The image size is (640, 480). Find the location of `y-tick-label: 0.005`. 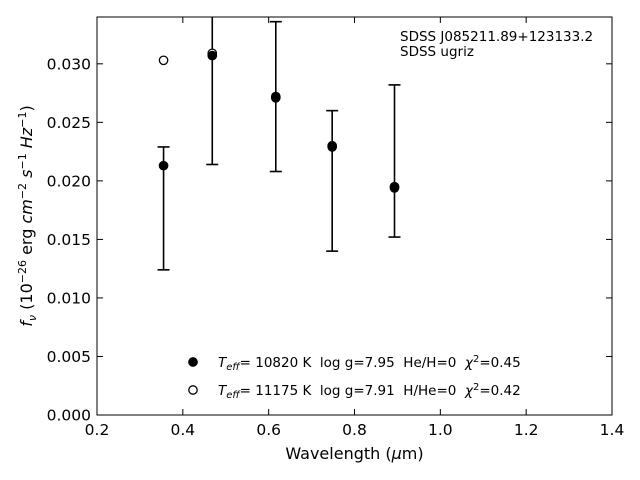

y-tick-label: 0.005 is located at coordinates (69, 357).